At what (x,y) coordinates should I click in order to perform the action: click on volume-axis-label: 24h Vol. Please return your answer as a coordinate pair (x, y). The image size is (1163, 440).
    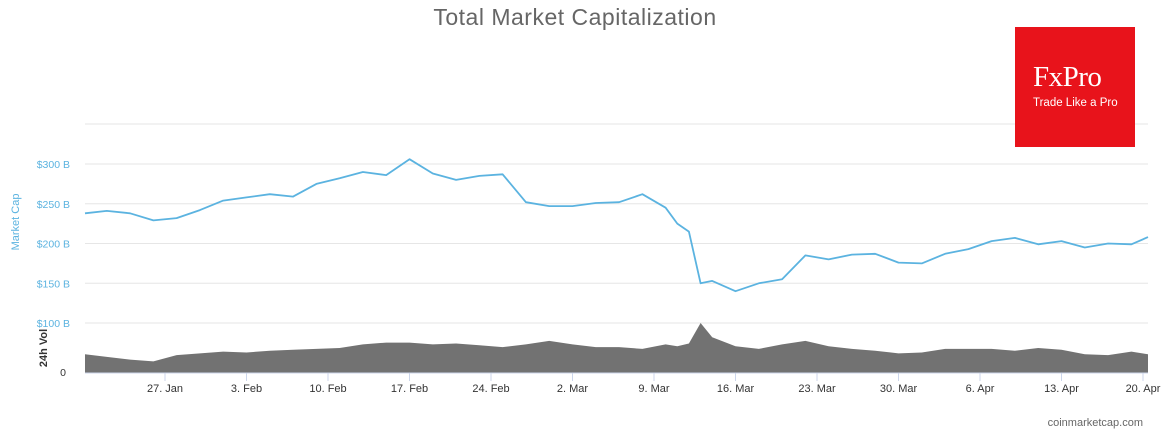
    Looking at the image, I should click on (44, 348).